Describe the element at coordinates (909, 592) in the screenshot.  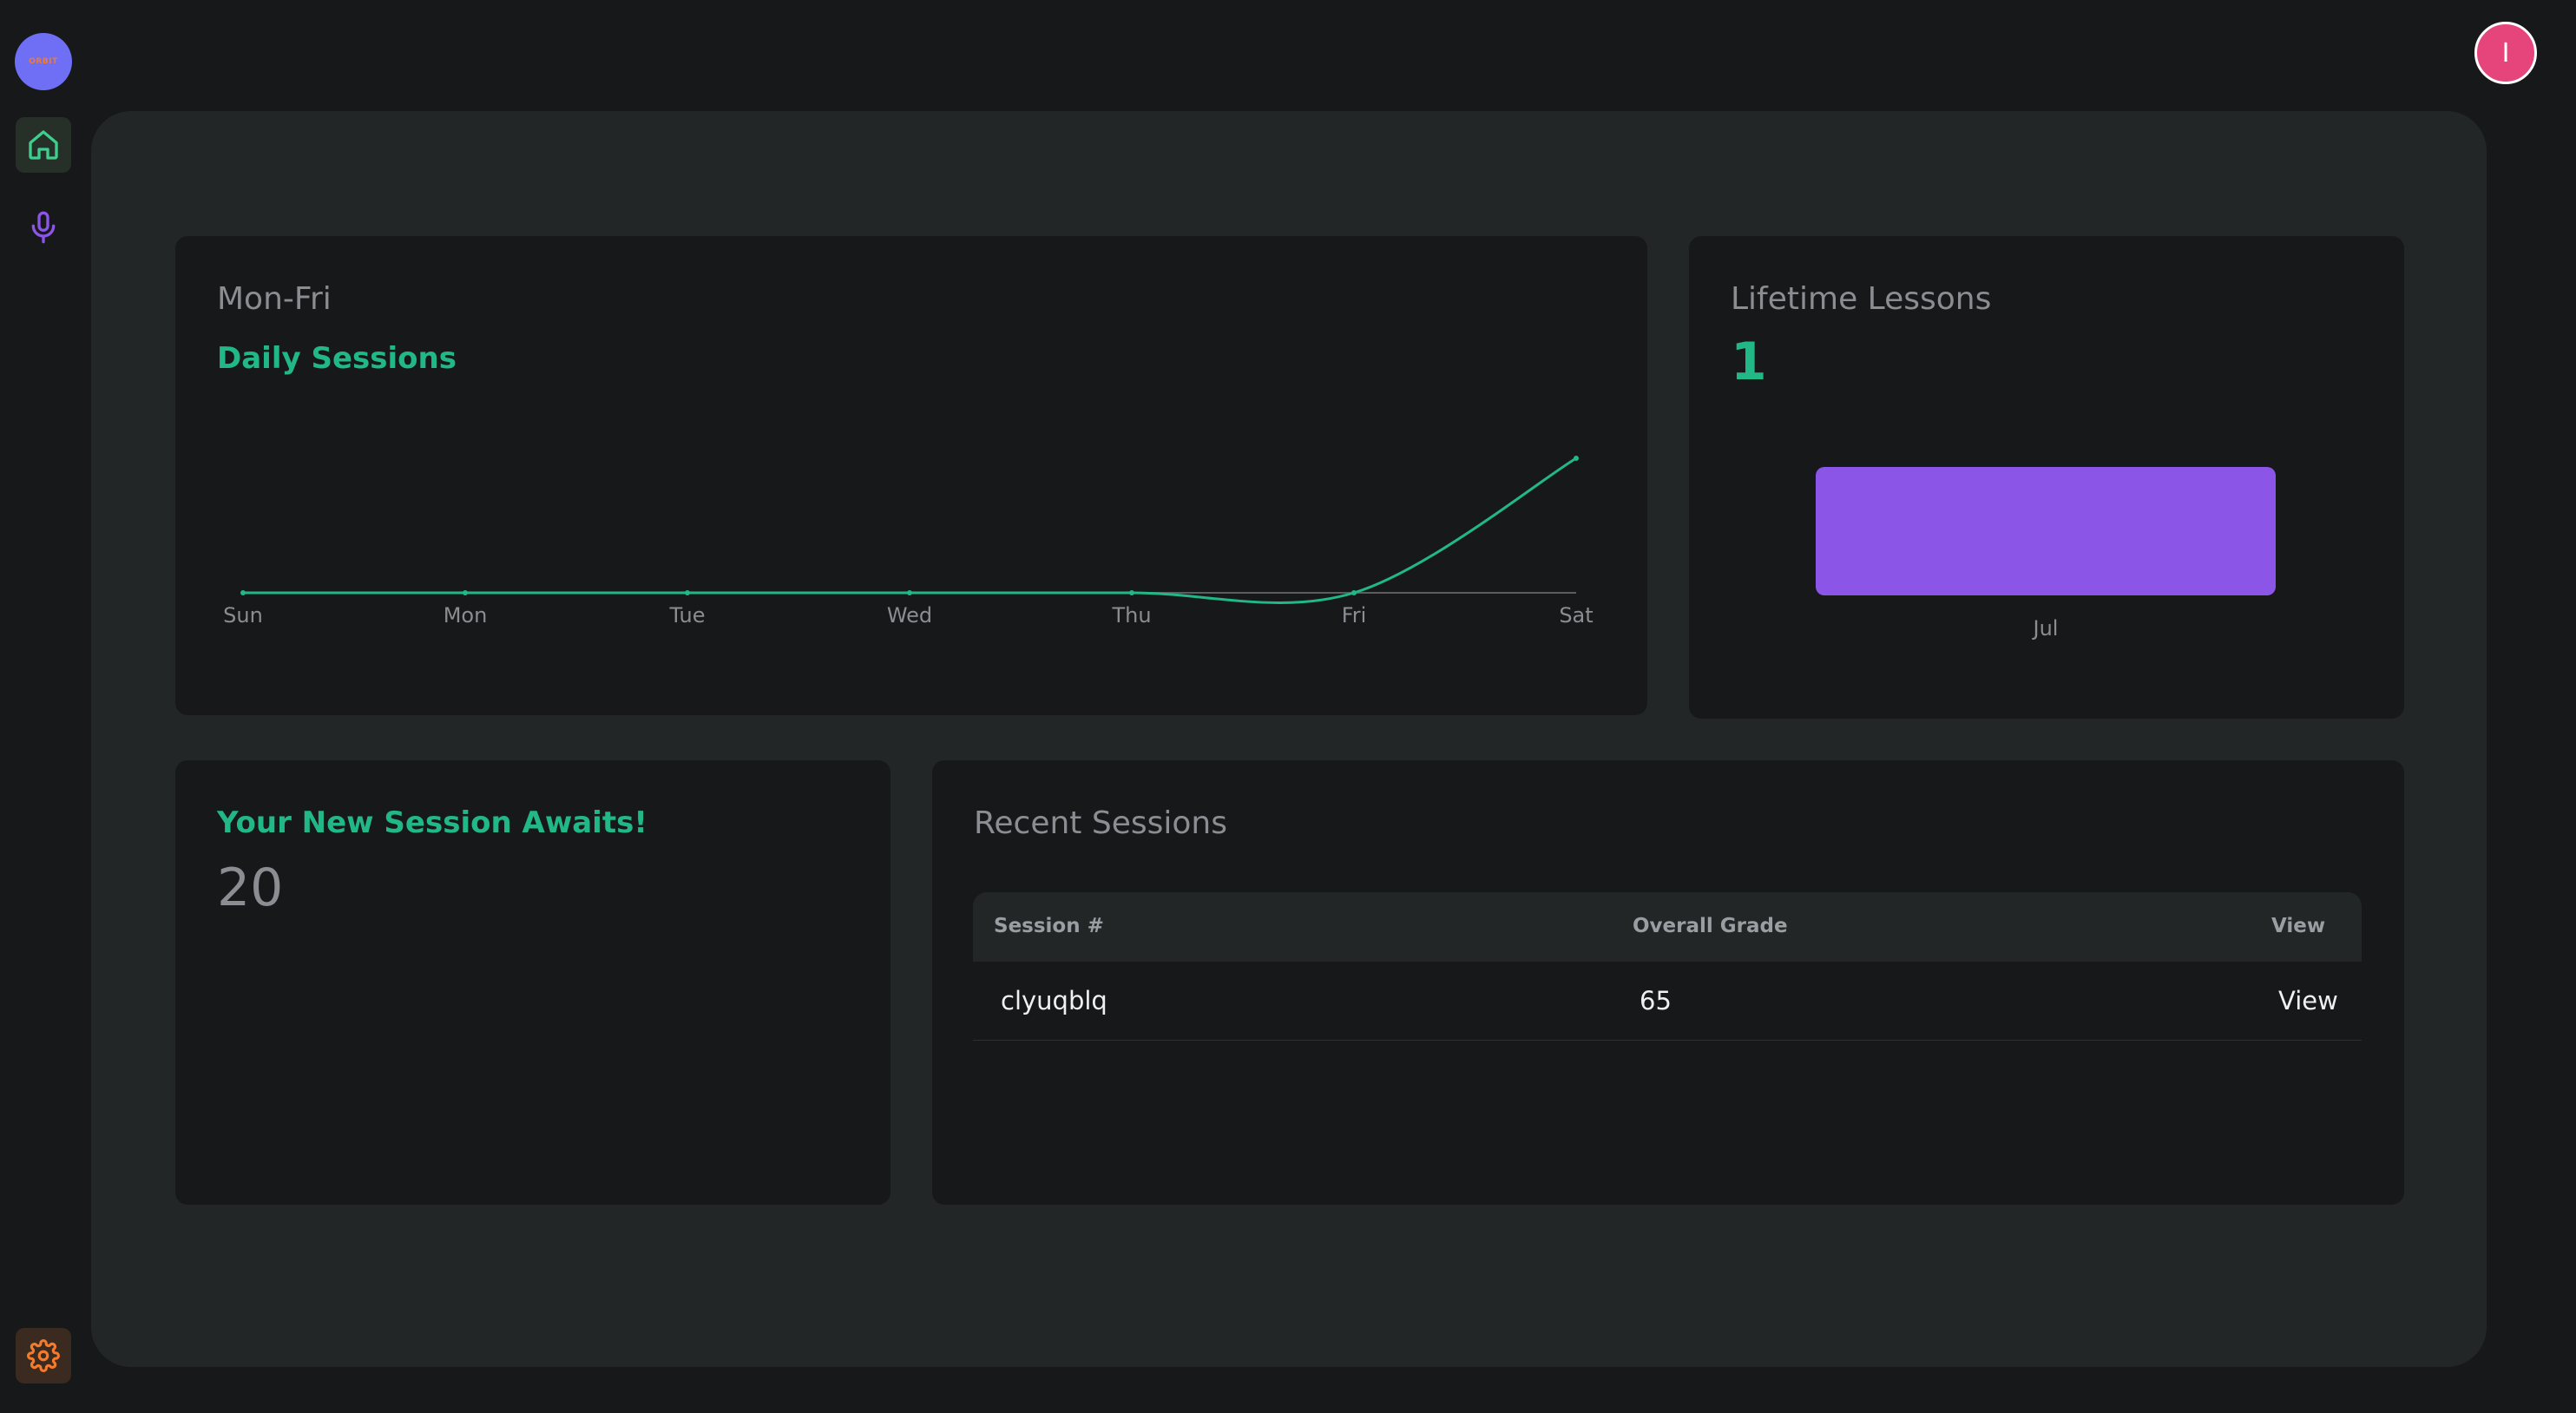
I see `data-point-wed` at that location.